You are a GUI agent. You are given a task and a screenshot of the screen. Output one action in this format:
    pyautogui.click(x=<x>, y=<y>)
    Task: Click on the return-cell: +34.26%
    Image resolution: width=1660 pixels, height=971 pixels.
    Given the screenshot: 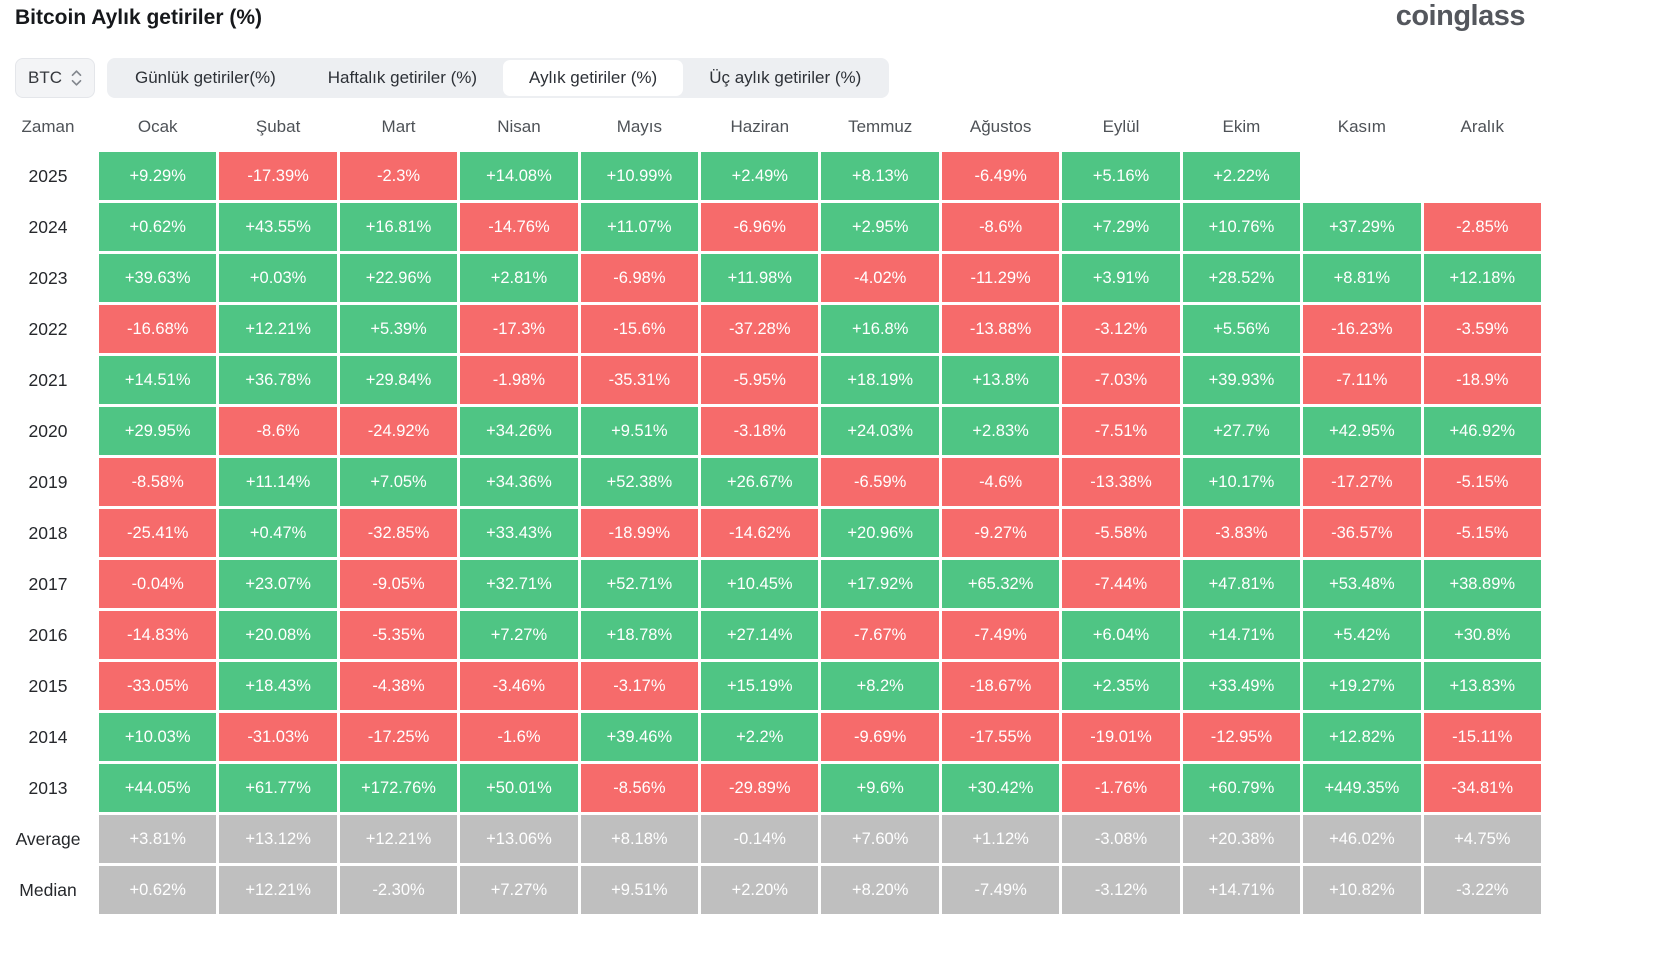 What is the action you would take?
    pyautogui.click(x=519, y=431)
    